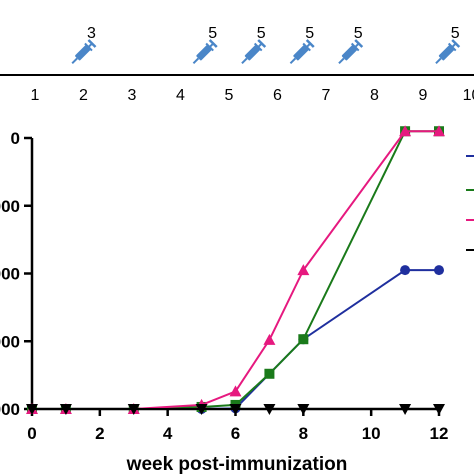  Describe the element at coordinates (371, 433) in the screenshot. I see `x-tick-label: 10` at that location.